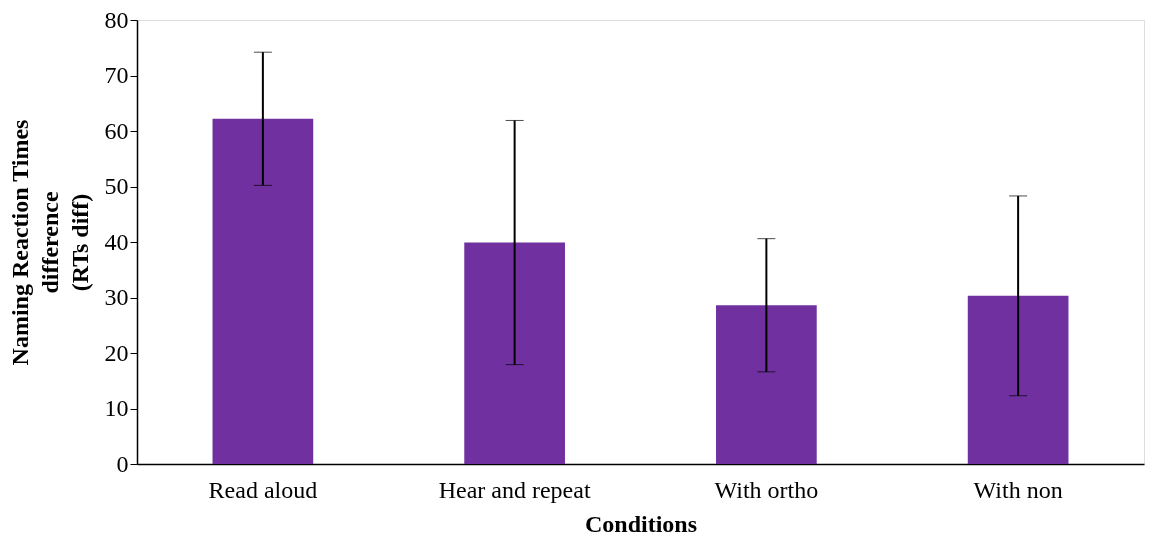  Describe the element at coordinates (116, 75) in the screenshot. I see `y-tick-label: 70` at that location.